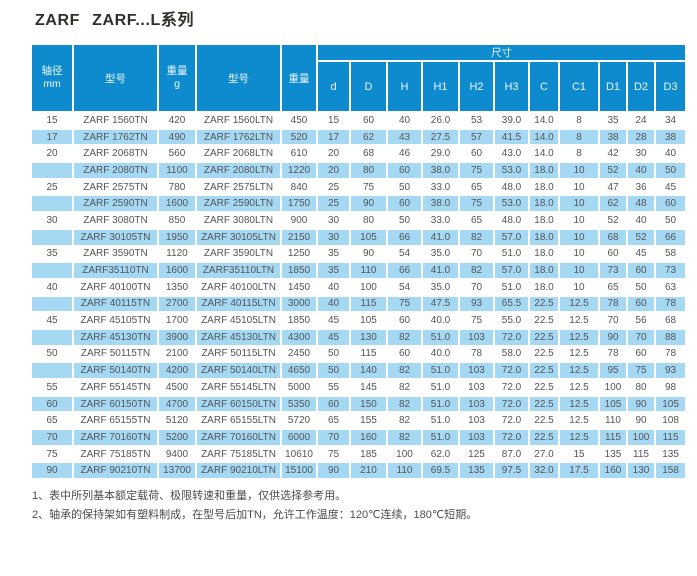 The height and width of the screenshot is (576, 697). I want to click on weight-ltn-cell: 1850, so click(299, 270).